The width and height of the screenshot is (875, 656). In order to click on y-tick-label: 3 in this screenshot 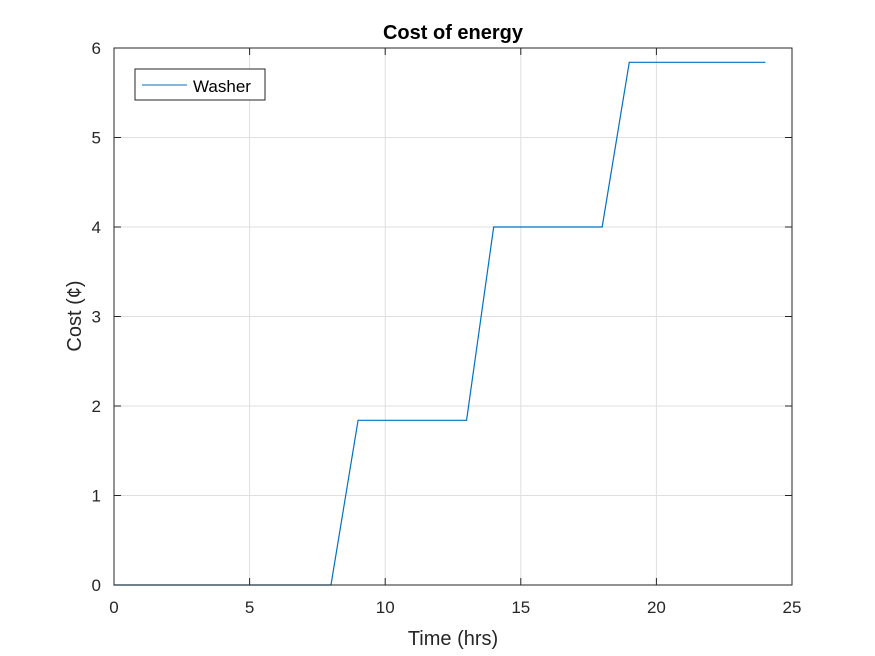, I will do `click(96, 317)`.